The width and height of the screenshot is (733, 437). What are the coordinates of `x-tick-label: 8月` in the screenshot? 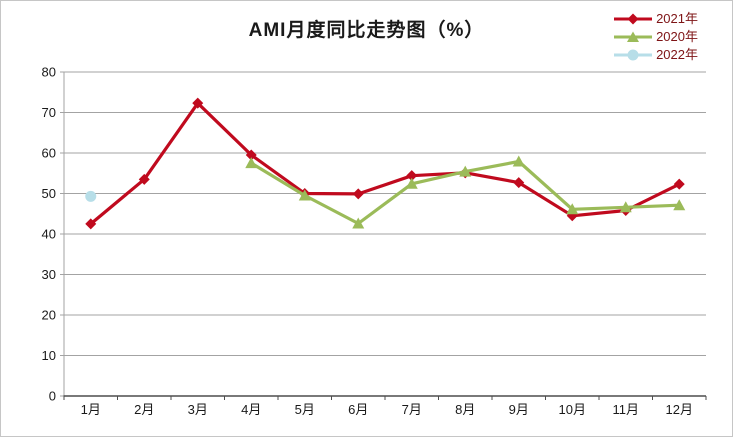 It's located at (465, 409).